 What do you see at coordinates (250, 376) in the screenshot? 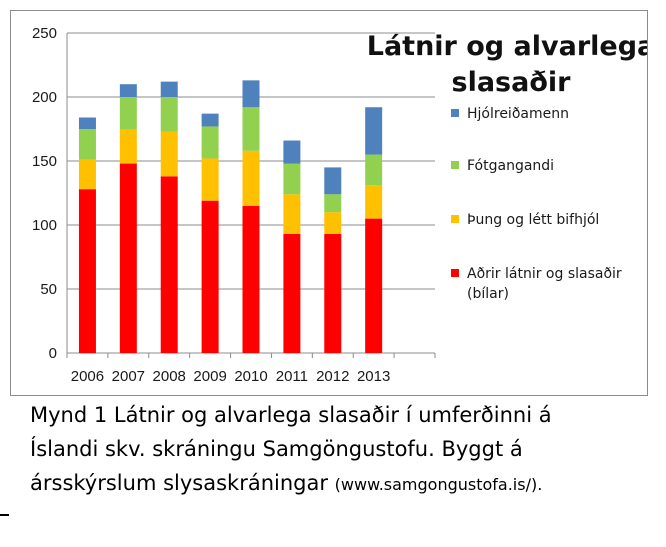
I see `x-tick-label-2010: 2010` at bounding box center [250, 376].